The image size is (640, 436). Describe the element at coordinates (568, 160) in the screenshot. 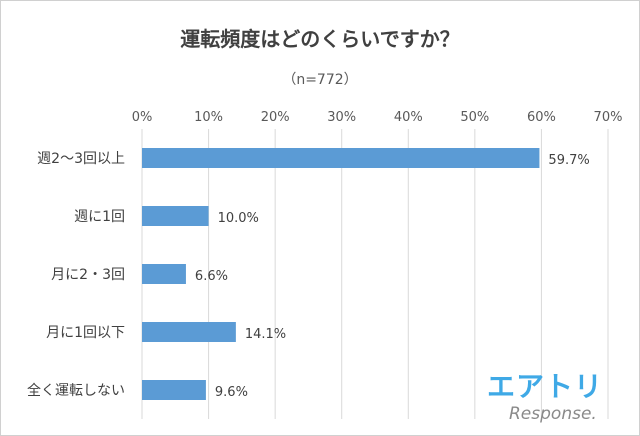

I see `data-label: 59.7%` at that location.